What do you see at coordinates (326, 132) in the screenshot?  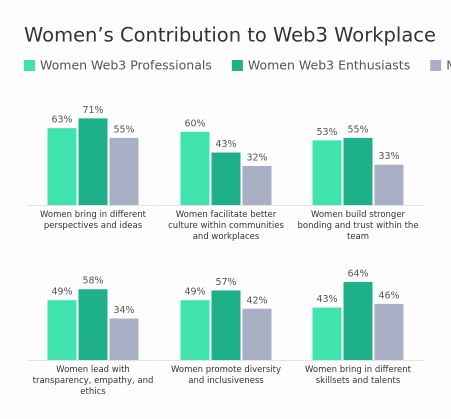 I see `value-label: 53%` at bounding box center [326, 132].